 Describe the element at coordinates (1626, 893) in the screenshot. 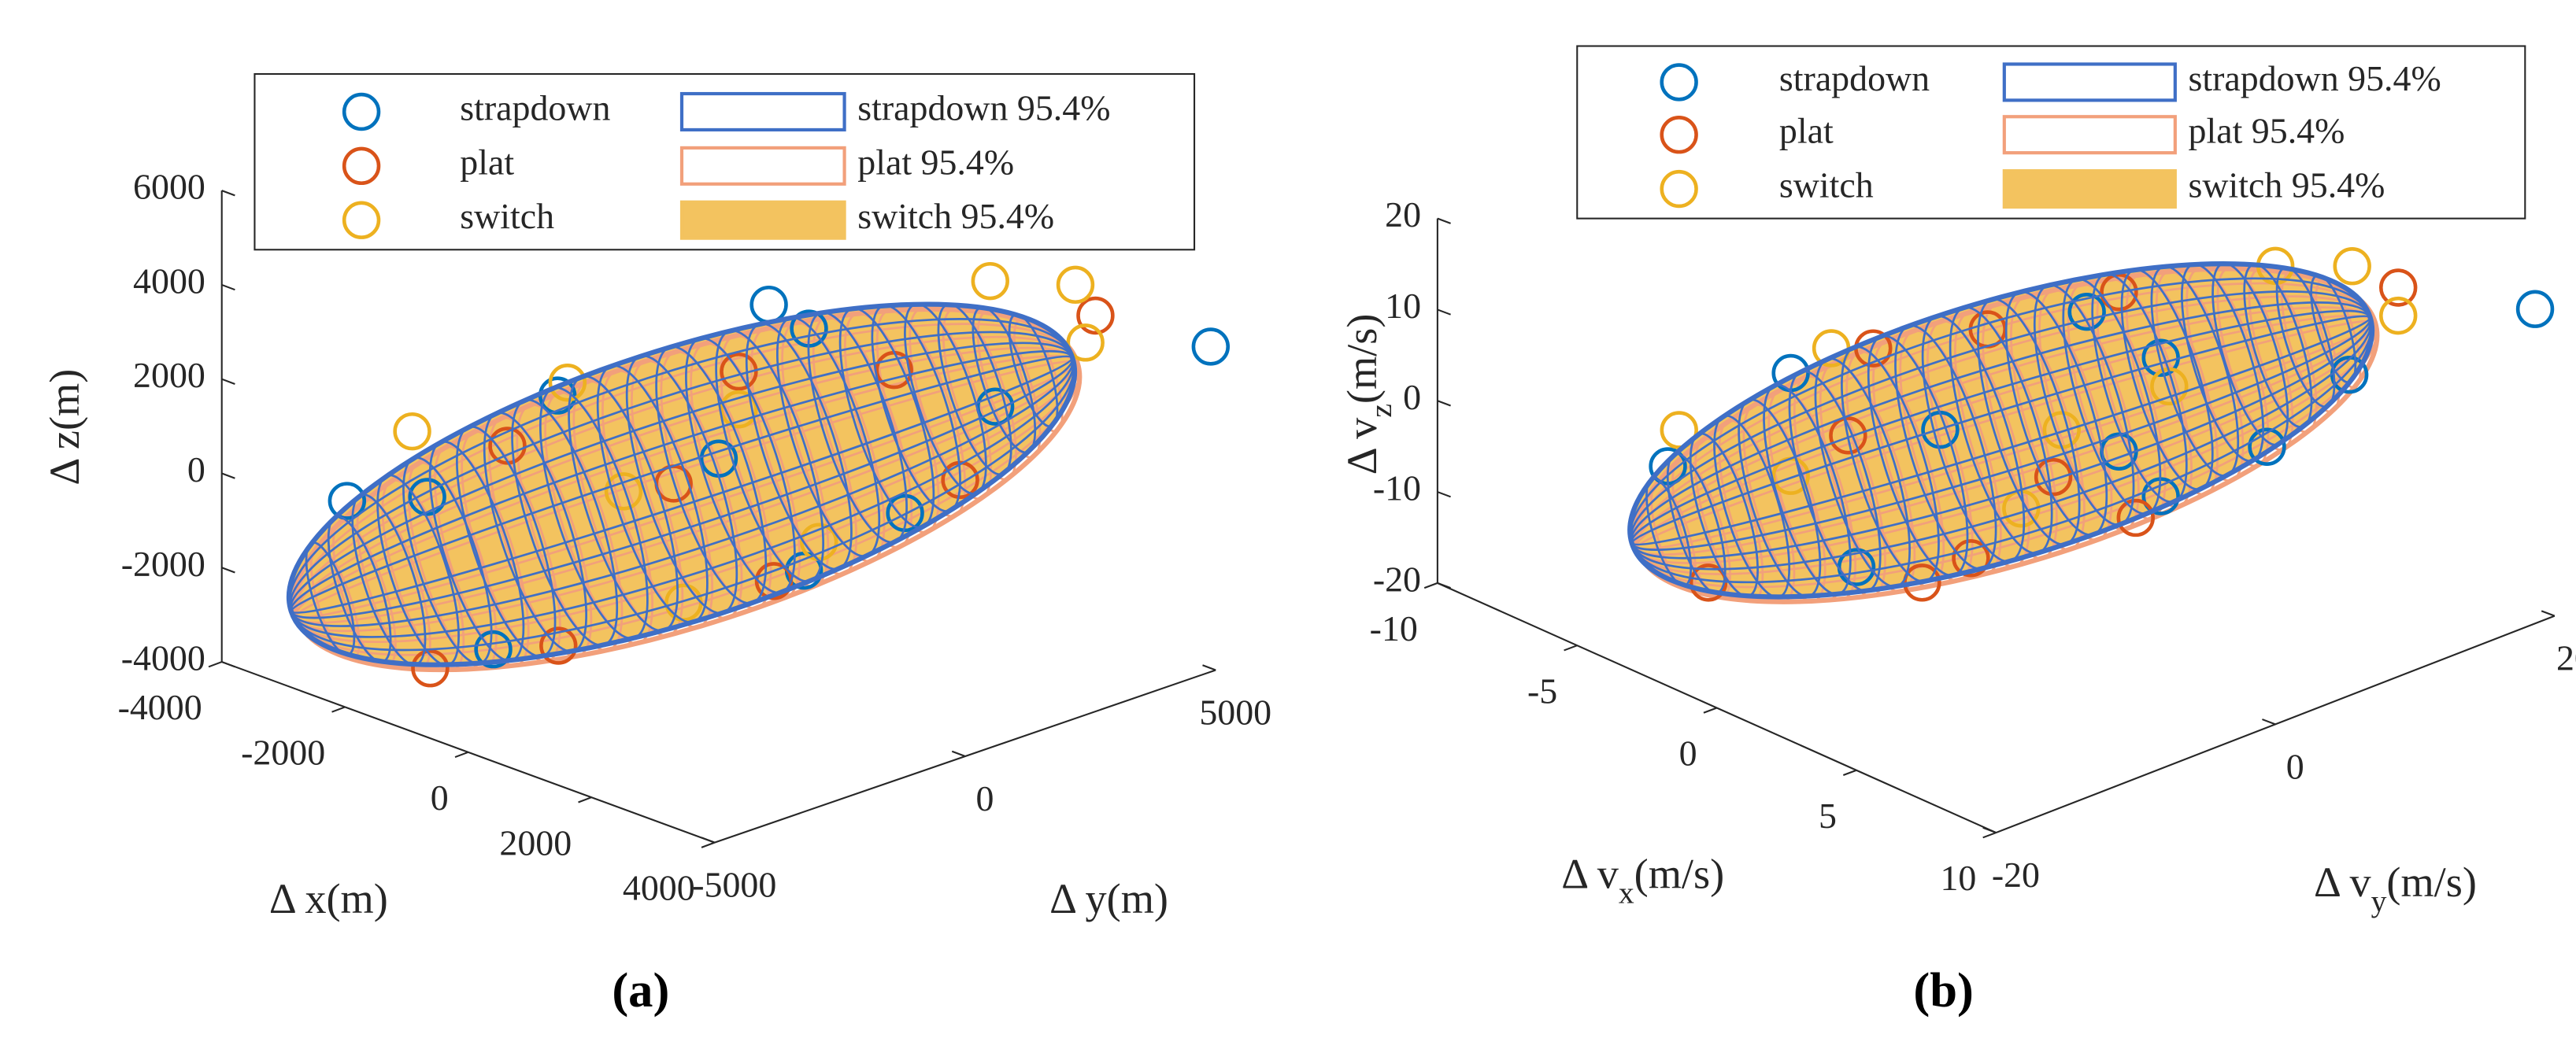

I see `axis-label-subscript: x` at that location.